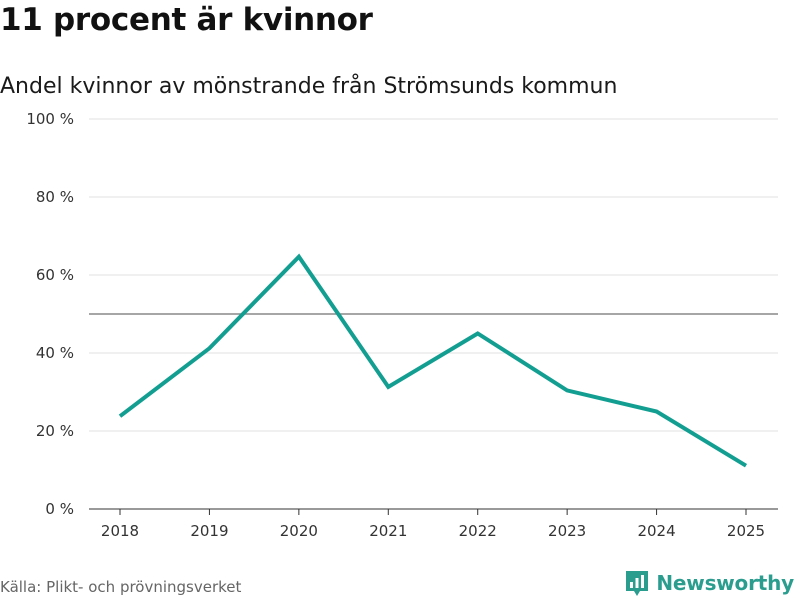 The height and width of the screenshot is (600, 800). Describe the element at coordinates (55, 275) in the screenshot. I see `y-tick-label: 60 %` at that location.